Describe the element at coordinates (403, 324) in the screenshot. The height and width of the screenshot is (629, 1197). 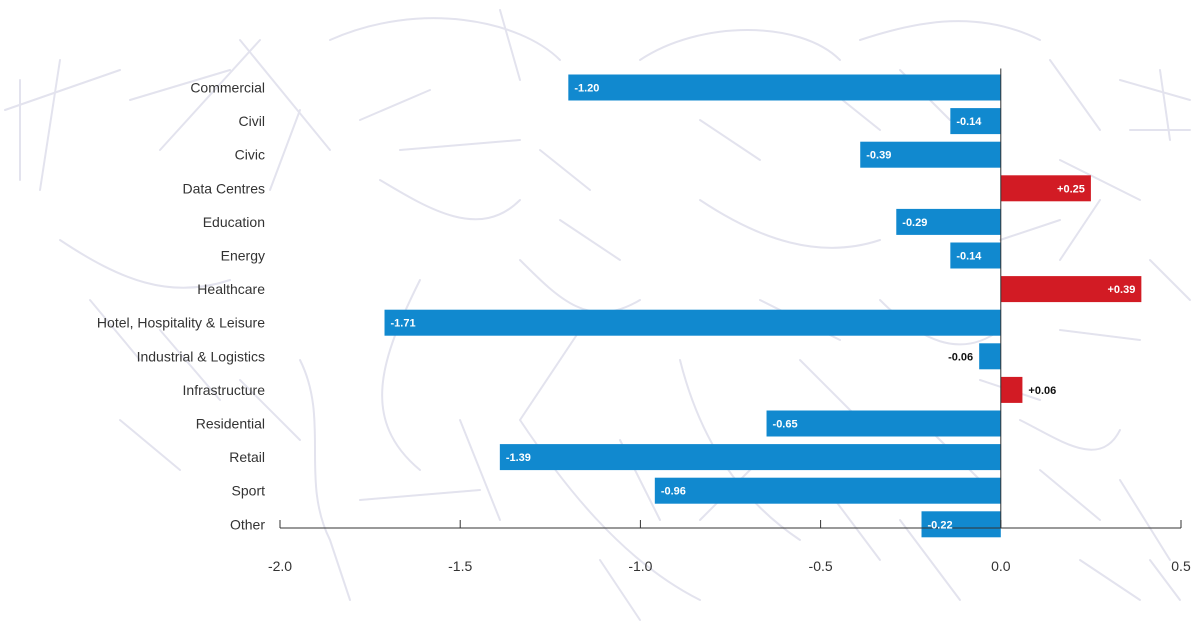
I see `value-label-hotel-hospitality-and-leisure: -1.71` at that location.